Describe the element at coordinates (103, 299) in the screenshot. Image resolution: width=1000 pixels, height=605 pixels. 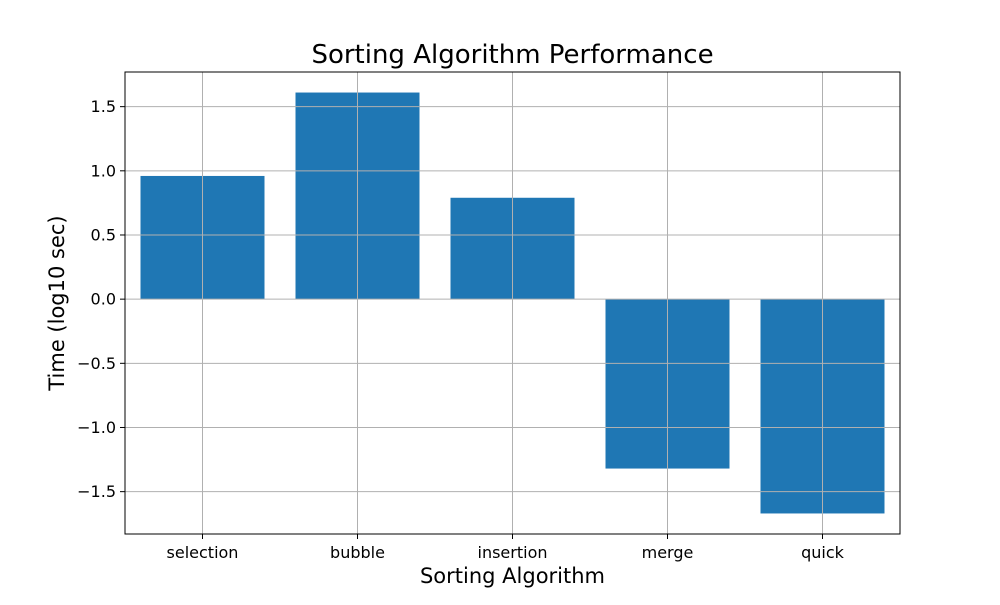
I see `y-tick-label: 0.0` at that location.